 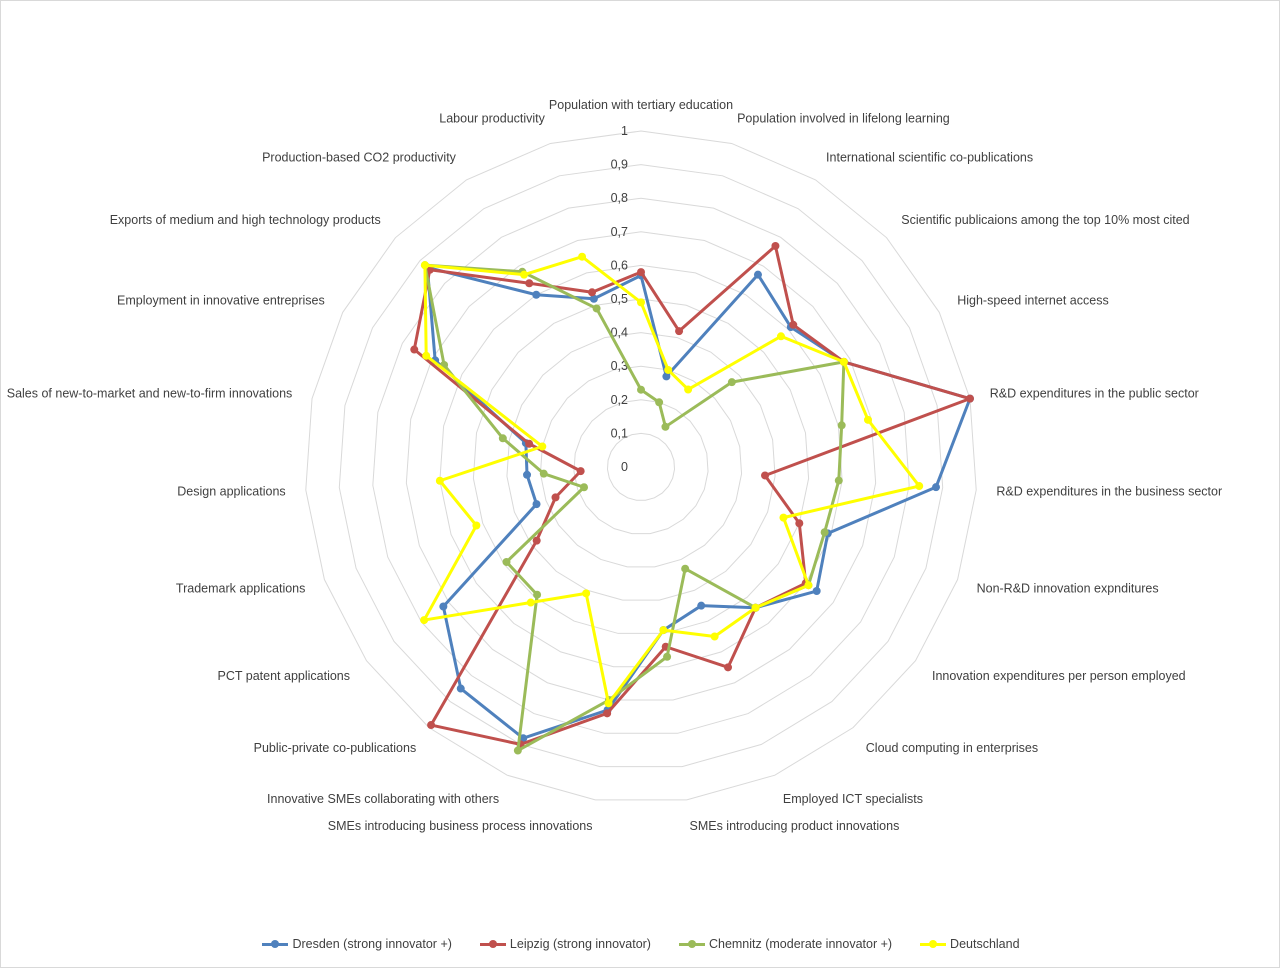 I want to click on axis-label: R&D expenditures in the public sector, so click(x=1094, y=393).